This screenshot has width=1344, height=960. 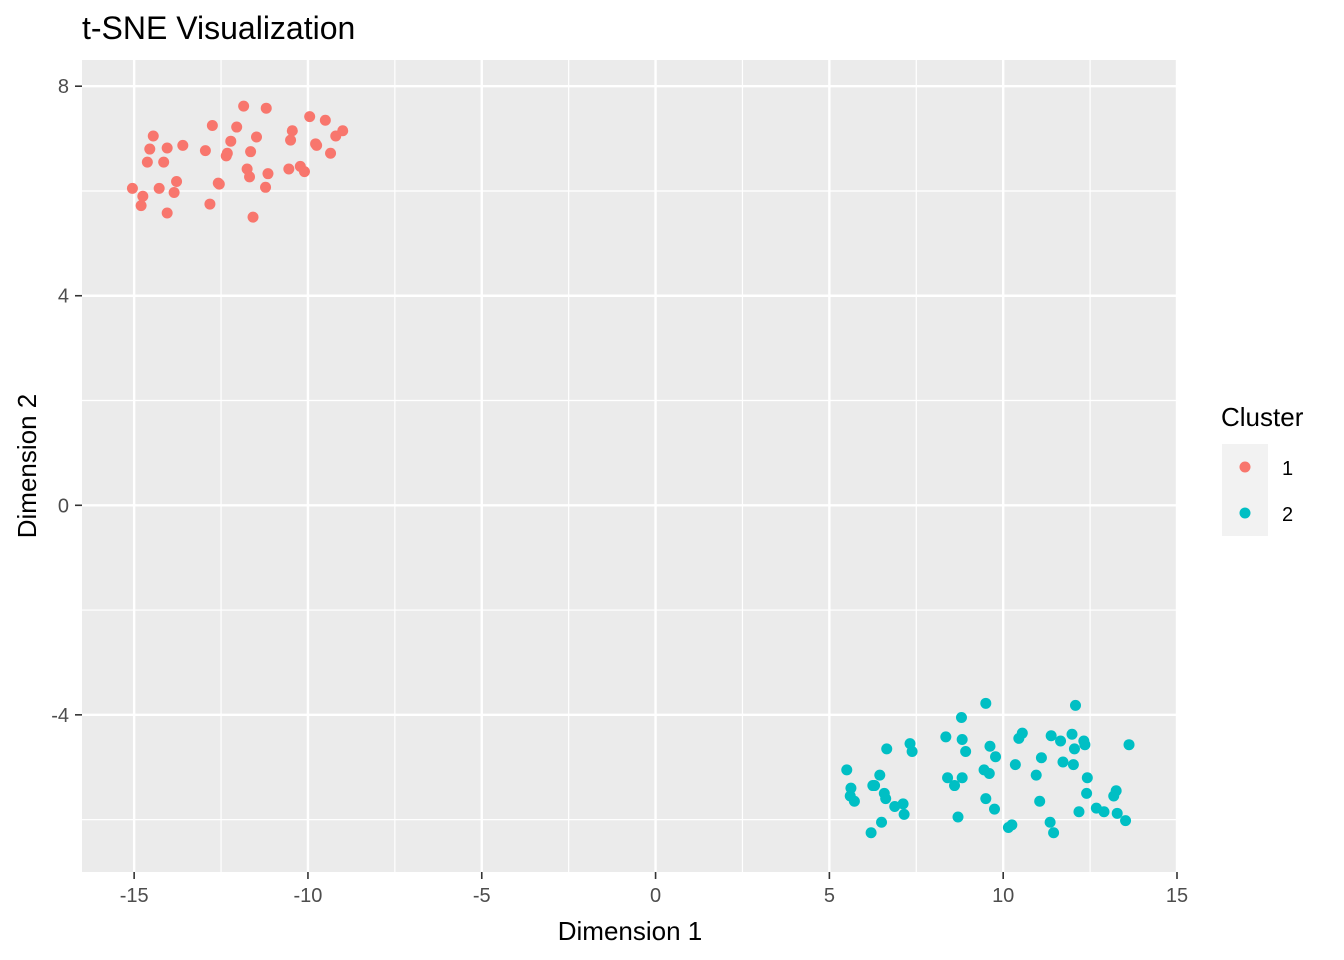 I want to click on x-tick-label: 10, so click(x=1003, y=896).